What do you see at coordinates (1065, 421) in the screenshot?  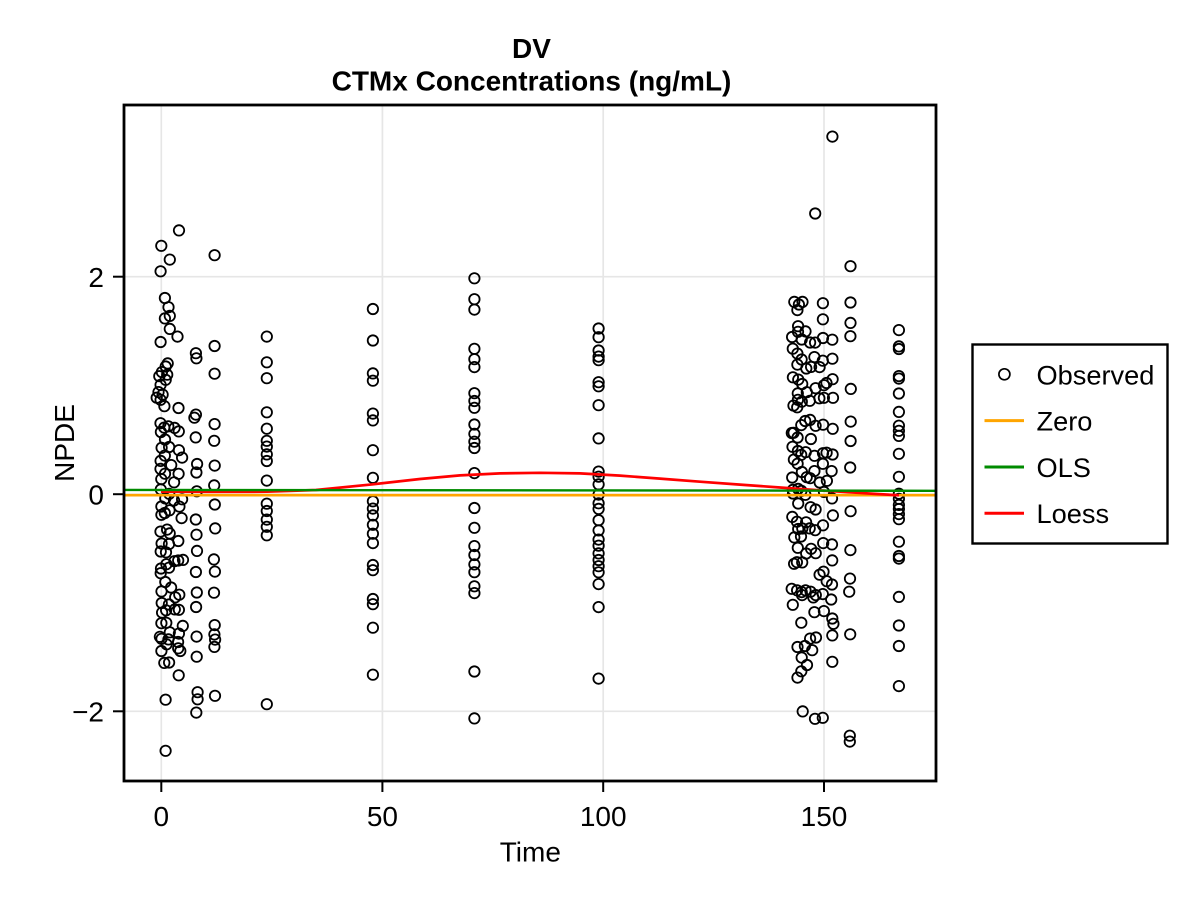 I see `svg-text: Zero` at bounding box center [1065, 421].